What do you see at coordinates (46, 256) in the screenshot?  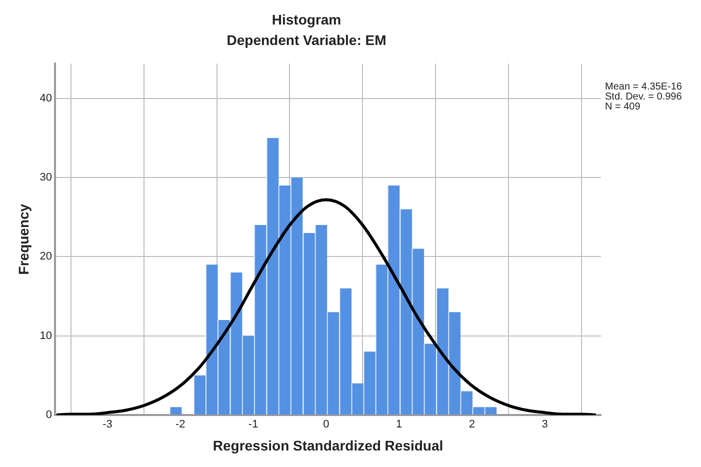 I see `y-tick-label: 20` at bounding box center [46, 256].